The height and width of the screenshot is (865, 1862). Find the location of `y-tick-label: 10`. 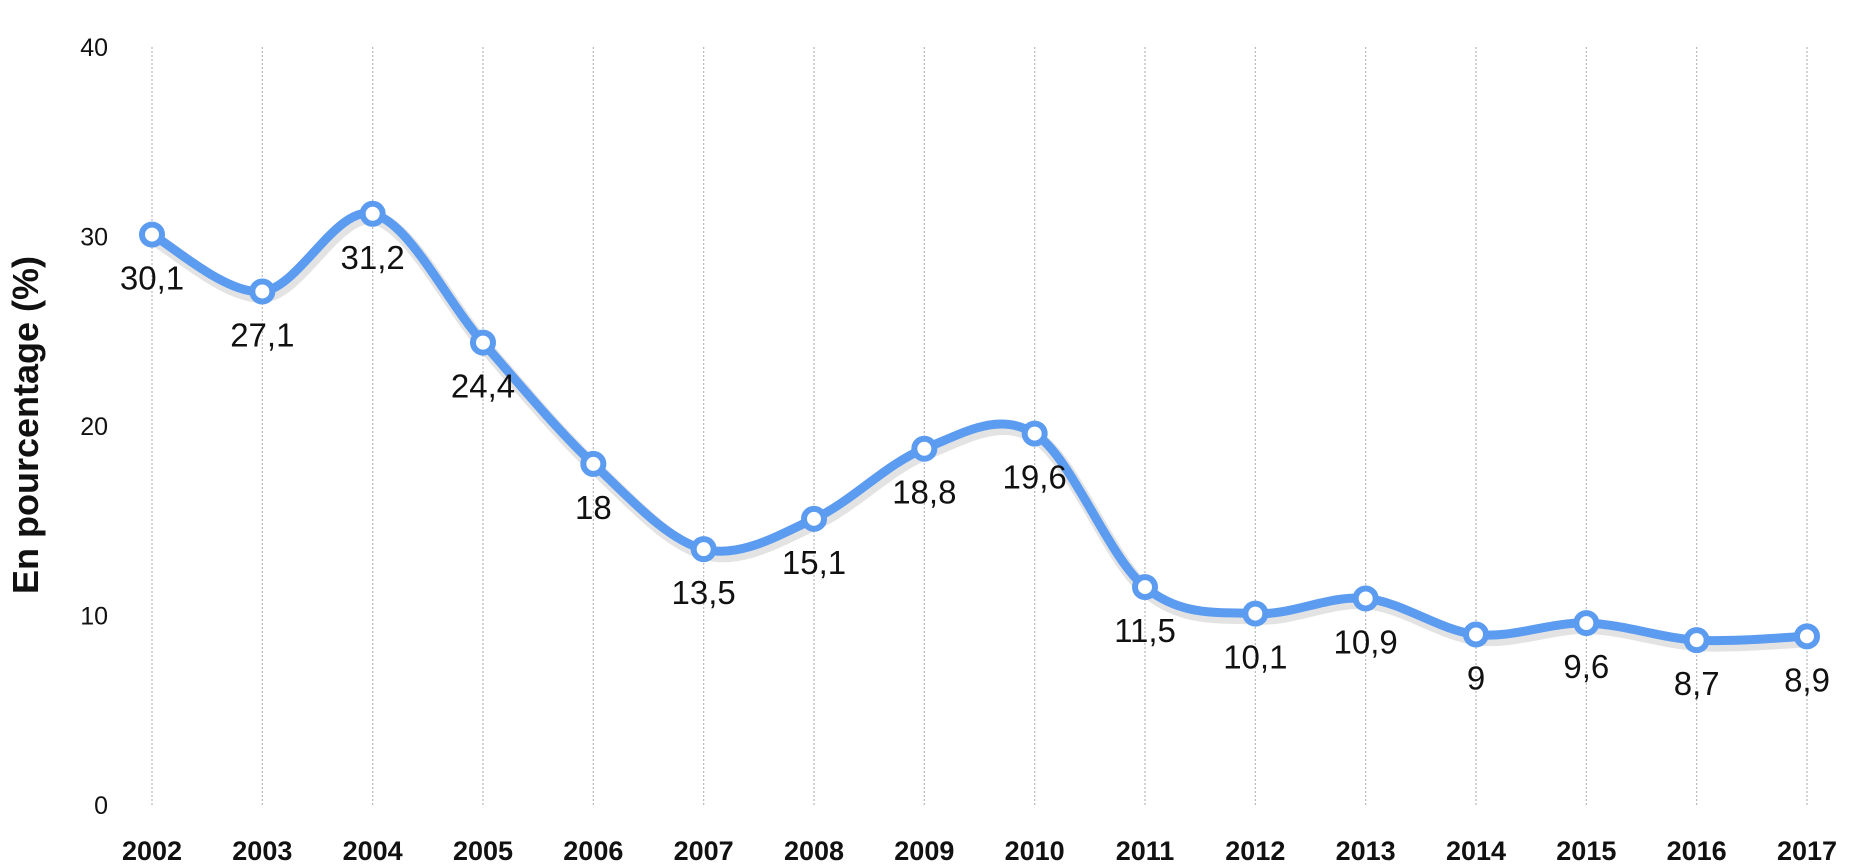

y-tick-label: 10 is located at coordinates (94, 617).